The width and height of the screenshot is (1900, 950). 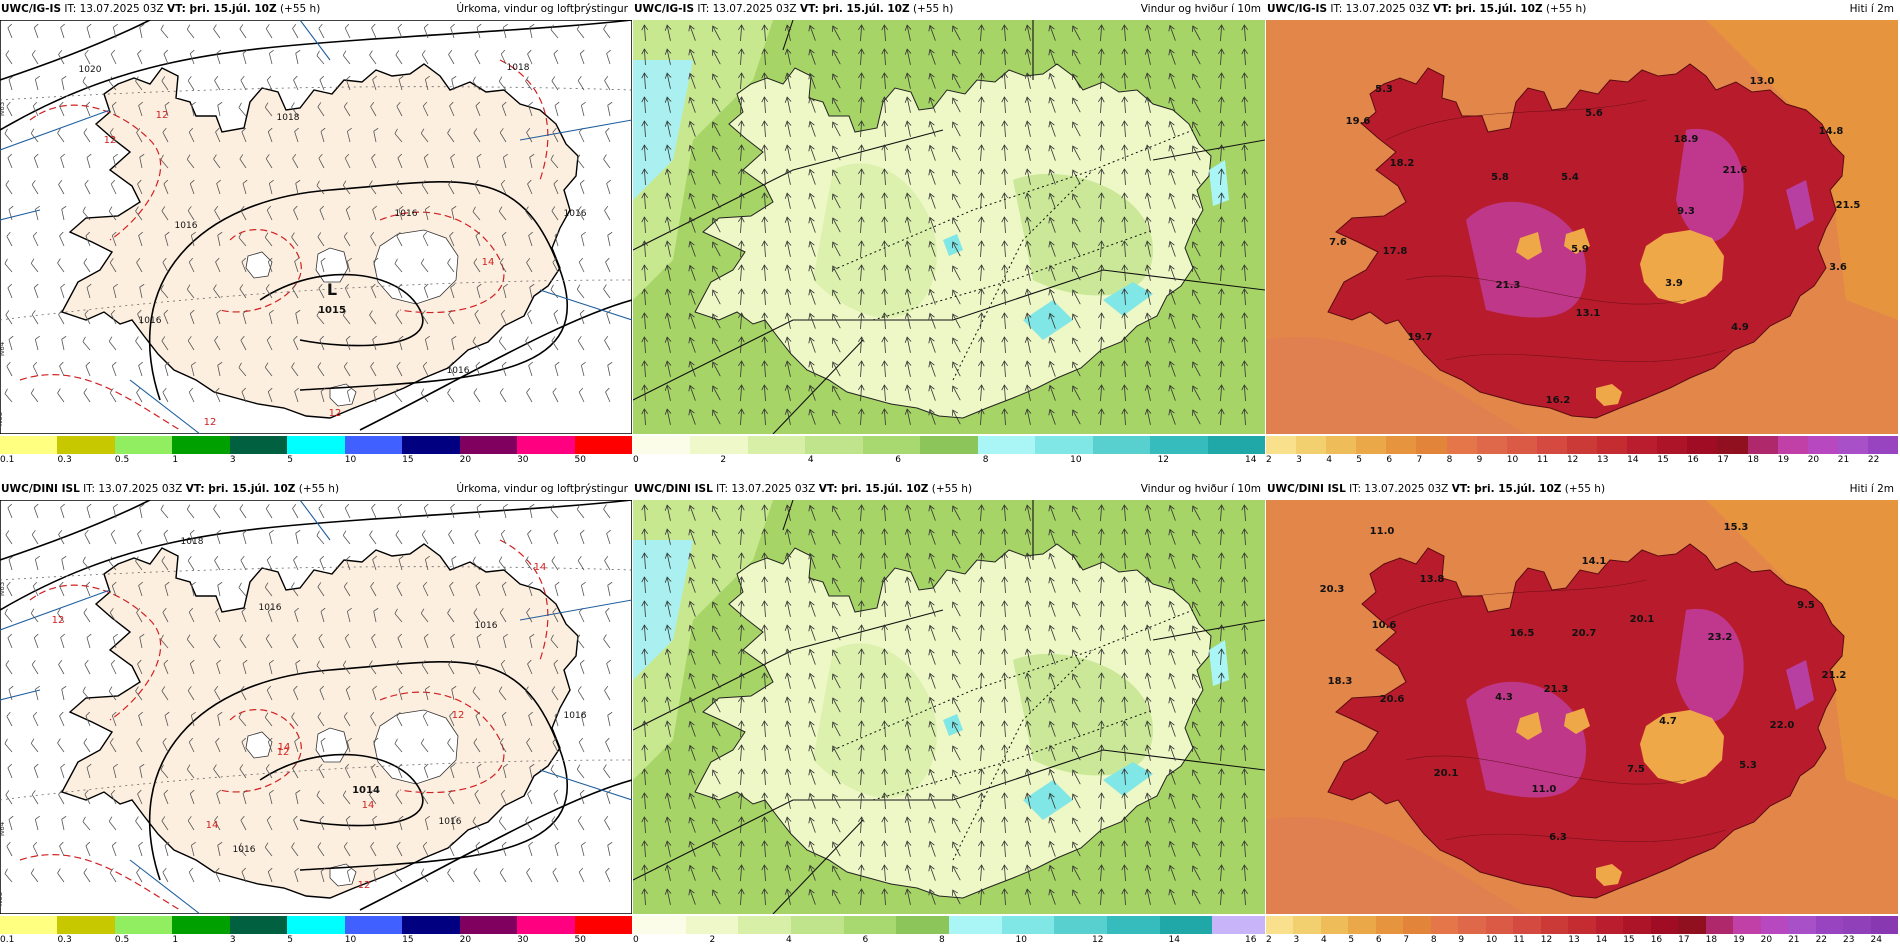 What do you see at coordinates (1736, 527) in the screenshot?
I see `map-label: 15.3` at bounding box center [1736, 527].